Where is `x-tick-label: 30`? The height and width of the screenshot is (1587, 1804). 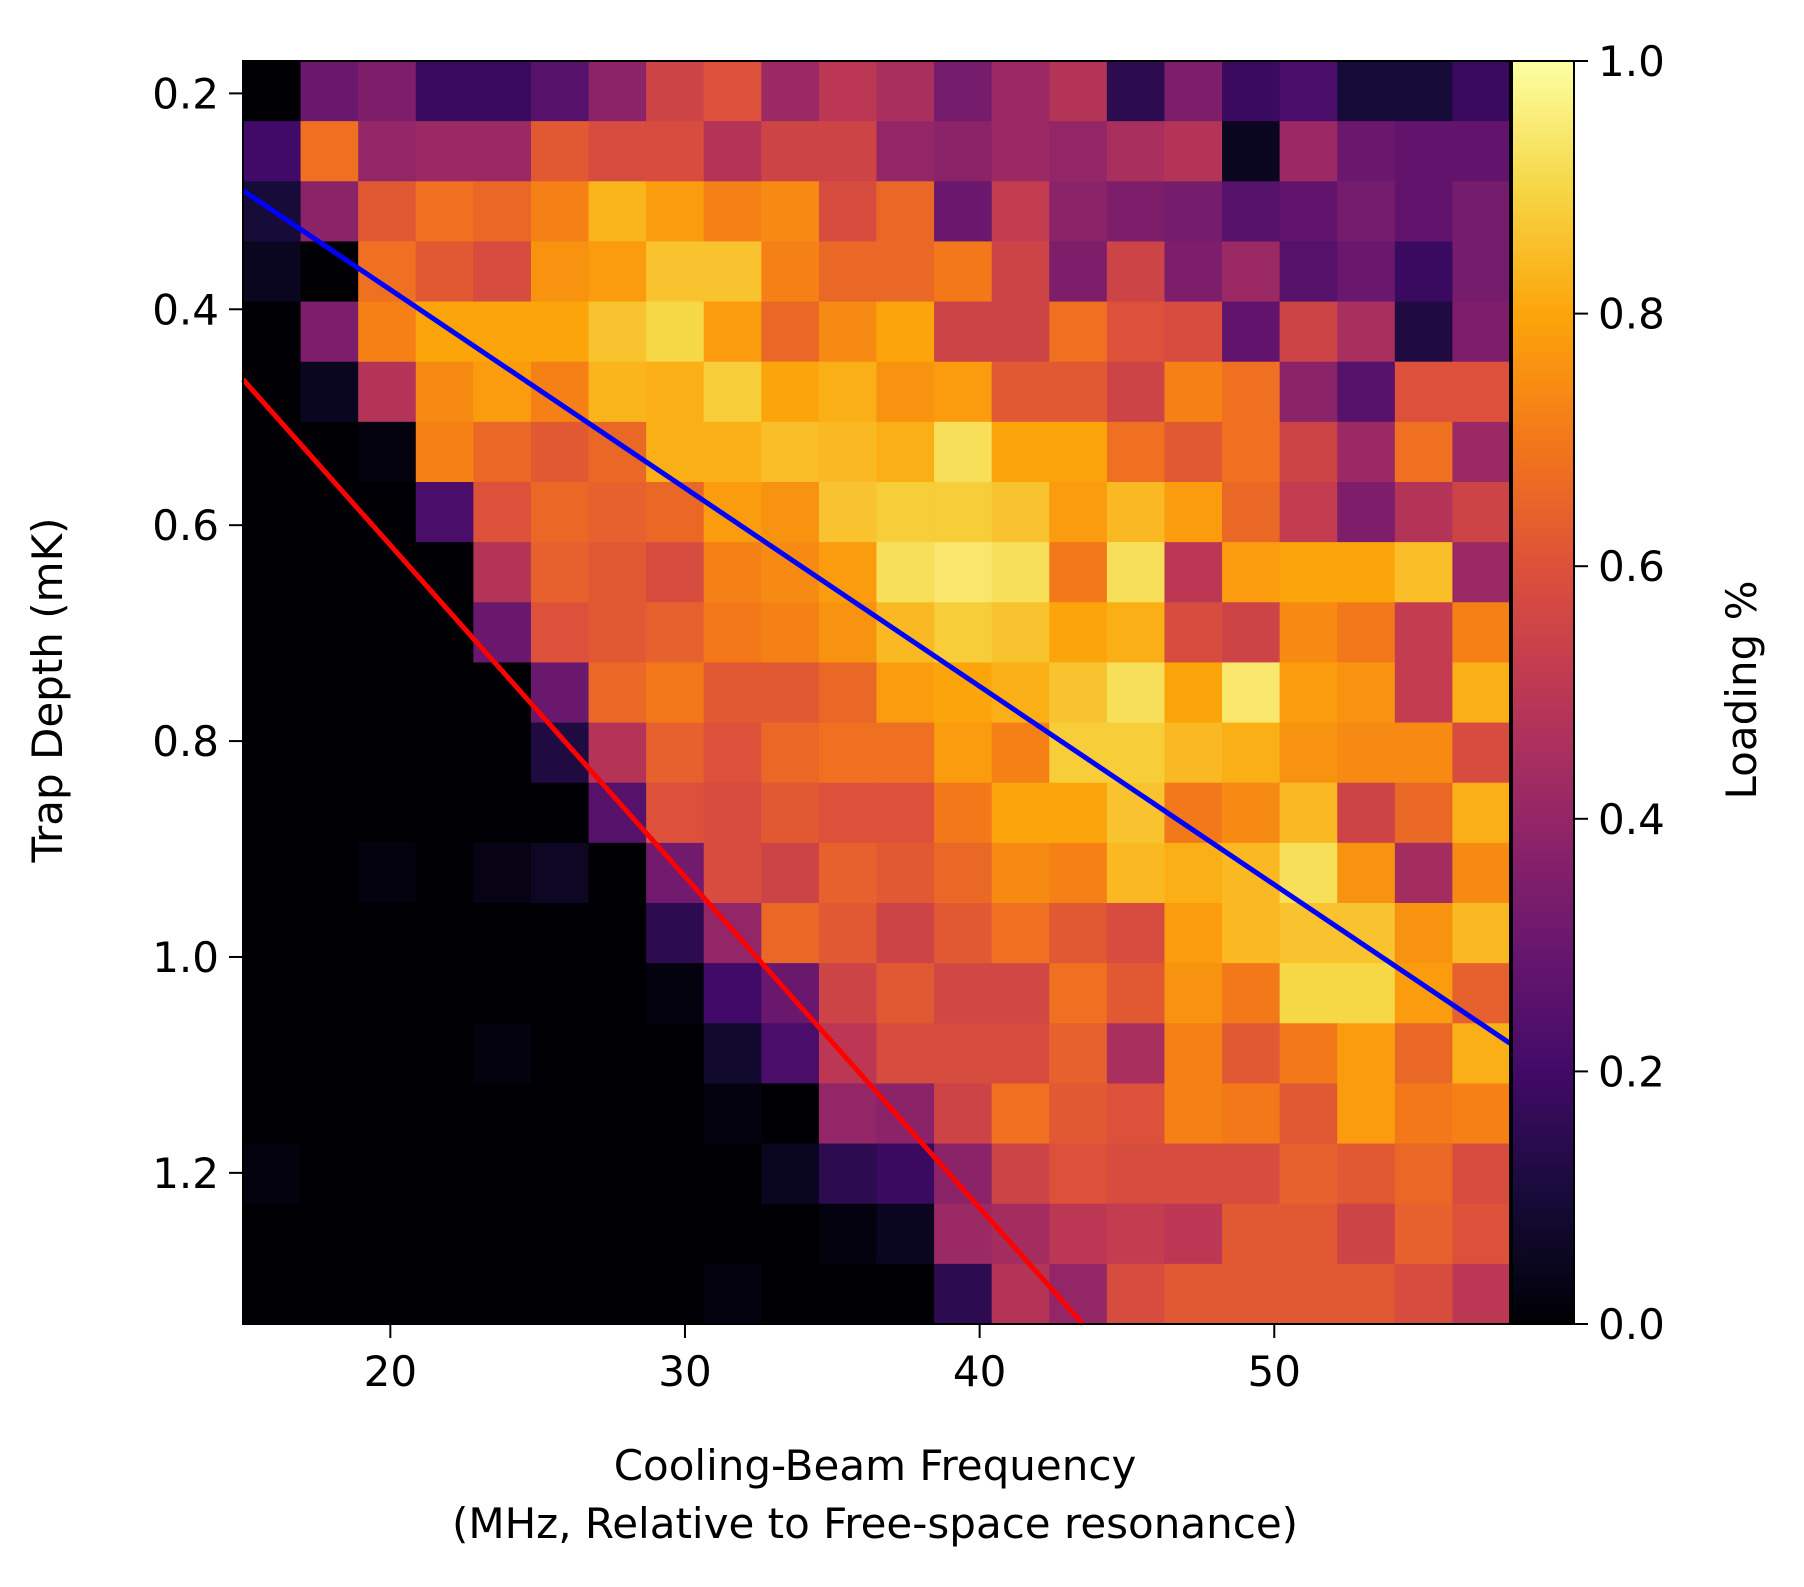 x-tick-label: 30 is located at coordinates (684, 1371).